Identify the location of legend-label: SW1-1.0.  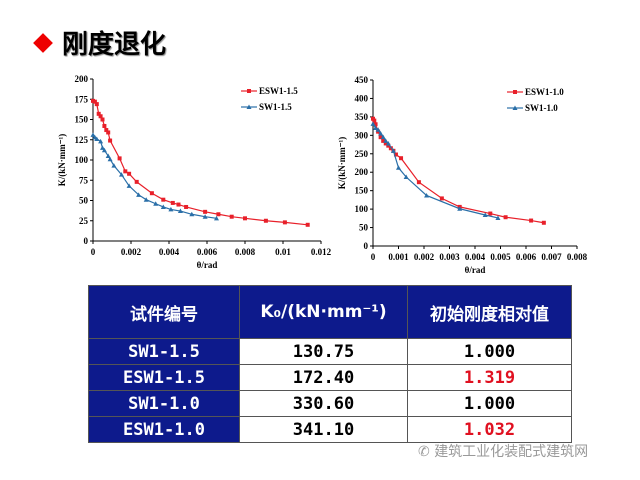
(541, 108).